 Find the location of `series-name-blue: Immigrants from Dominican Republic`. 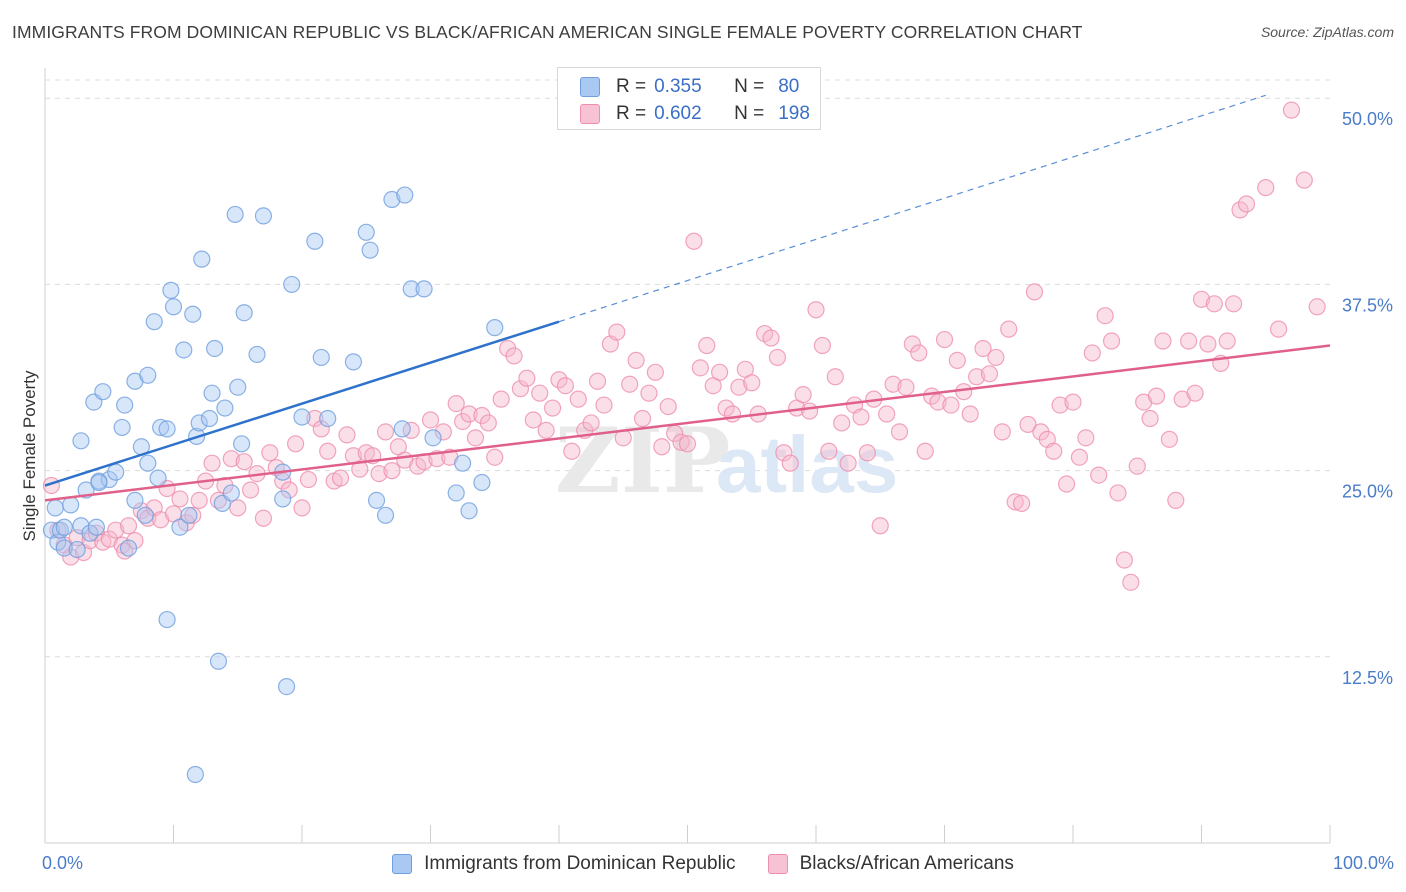

series-name-blue: Immigrants from Dominican Republic is located at coordinates (580, 863).